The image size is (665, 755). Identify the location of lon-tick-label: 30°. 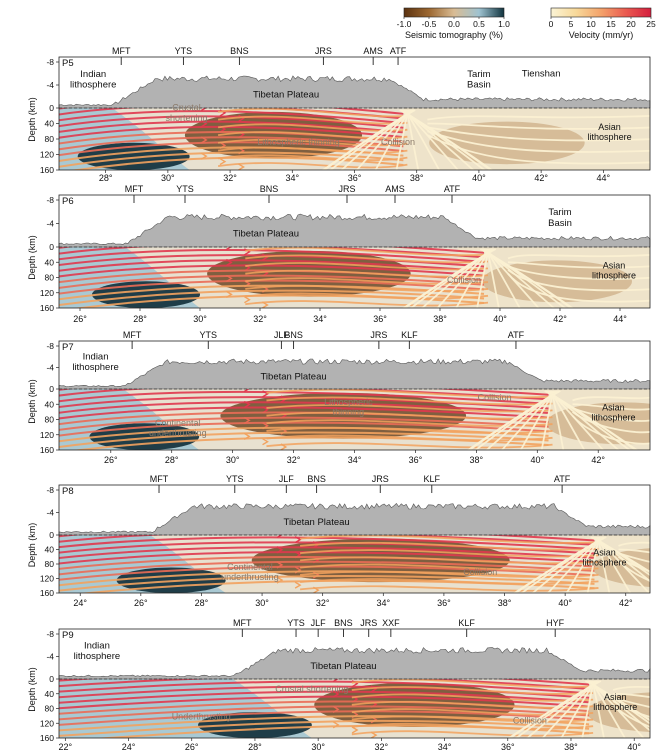
(318, 746).